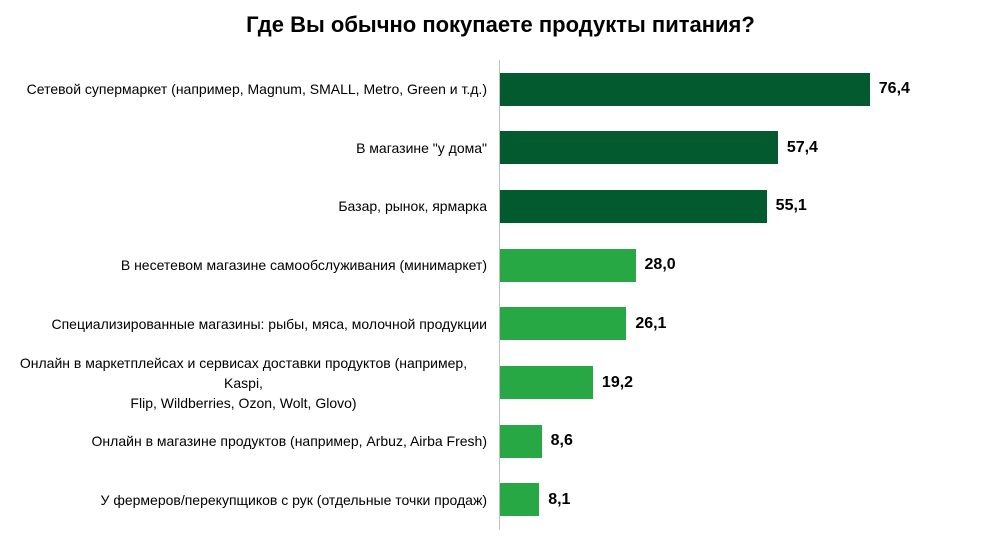 This screenshot has width=1001, height=546. What do you see at coordinates (894, 88) in the screenshot?
I see `value-label: 76,4` at bounding box center [894, 88].